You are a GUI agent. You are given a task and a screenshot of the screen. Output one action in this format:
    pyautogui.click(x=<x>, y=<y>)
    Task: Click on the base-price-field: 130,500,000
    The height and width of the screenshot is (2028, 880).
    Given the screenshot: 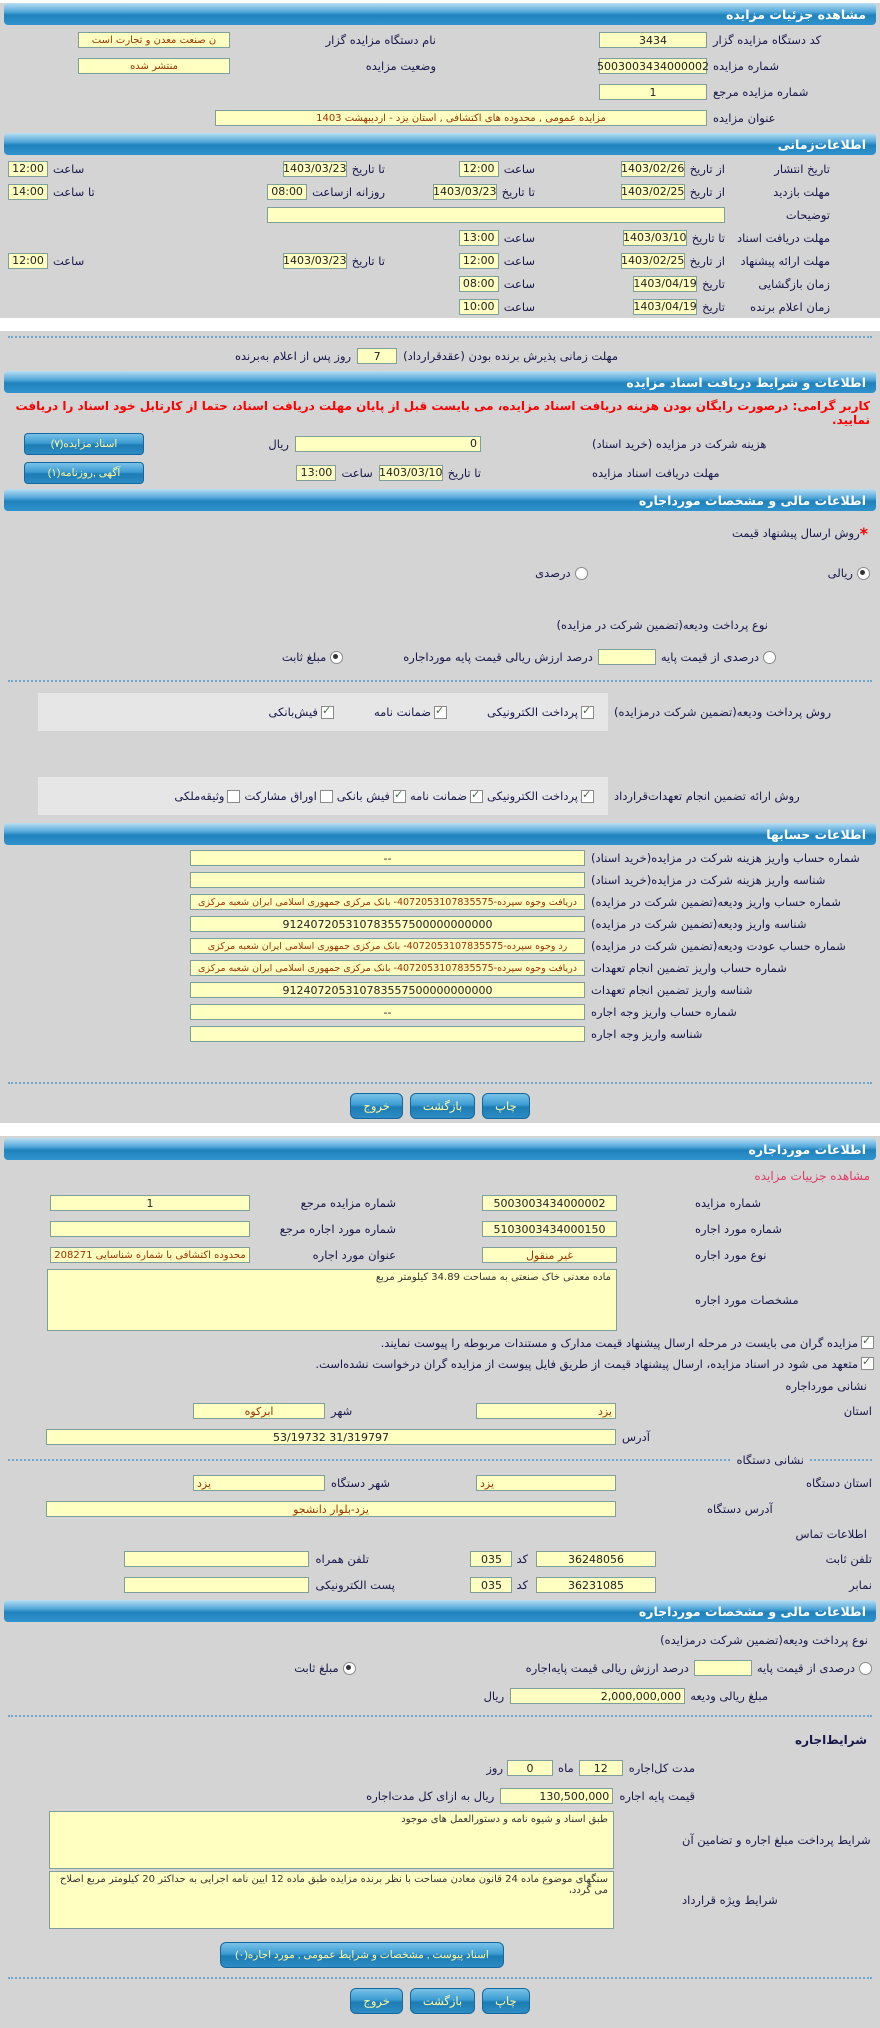 What is the action you would take?
    pyautogui.click(x=557, y=1796)
    